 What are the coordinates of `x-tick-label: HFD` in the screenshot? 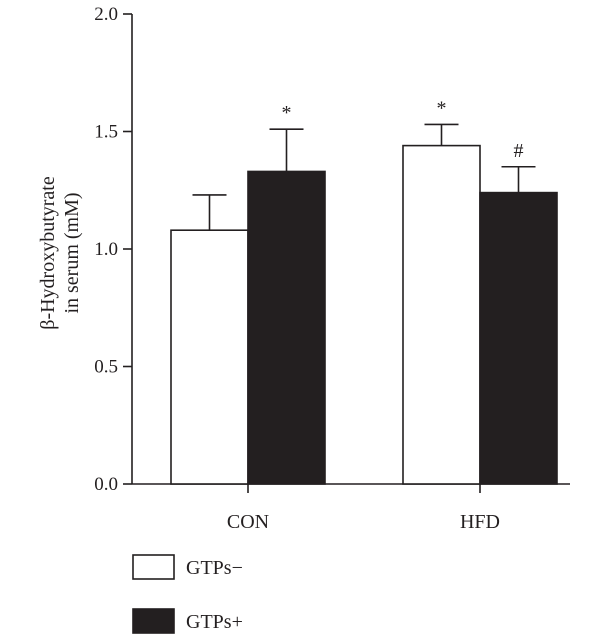 It's located at (480, 522).